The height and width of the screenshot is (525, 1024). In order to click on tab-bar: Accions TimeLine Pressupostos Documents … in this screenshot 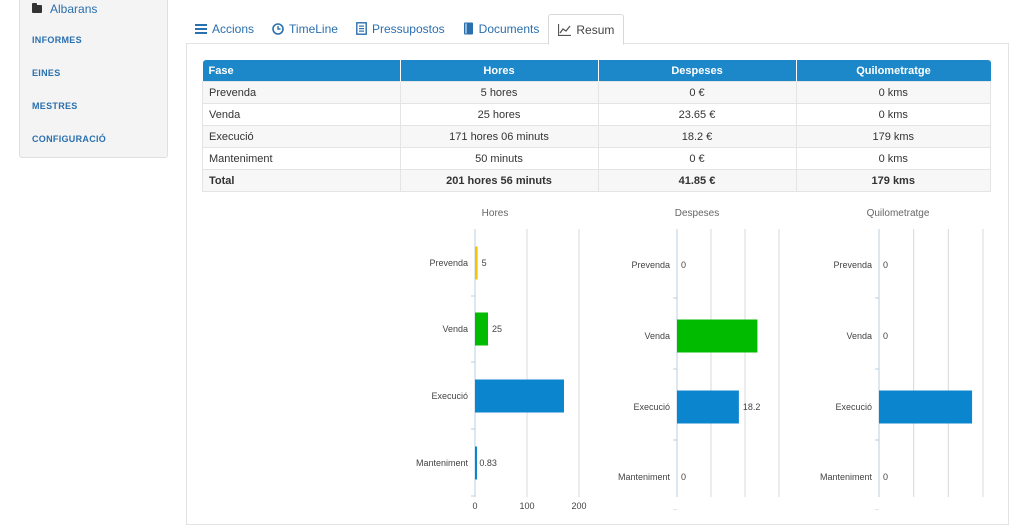, I will do `click(405, 29)`.